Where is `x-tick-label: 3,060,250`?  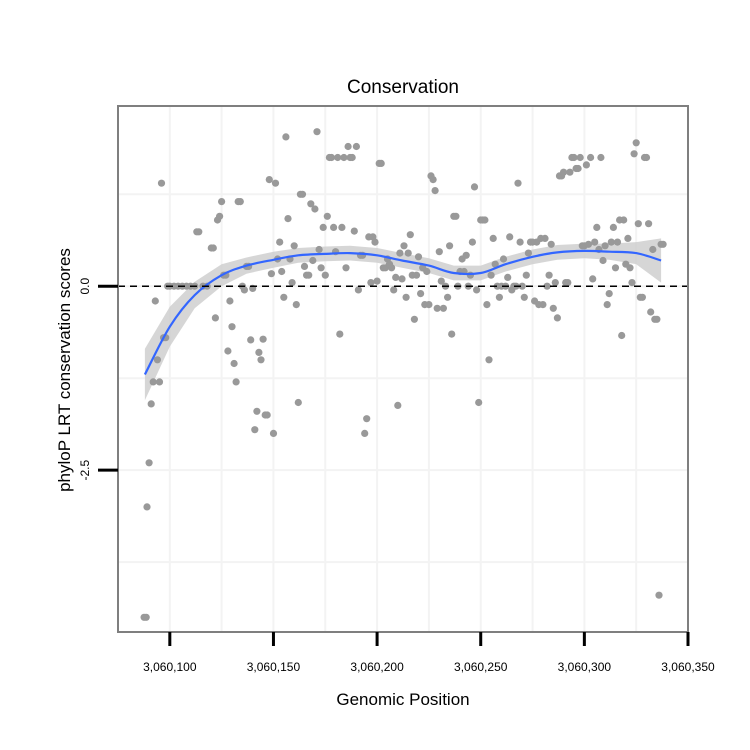 x-tick-label: 3,060,250 is located at coordinates (481, 667).